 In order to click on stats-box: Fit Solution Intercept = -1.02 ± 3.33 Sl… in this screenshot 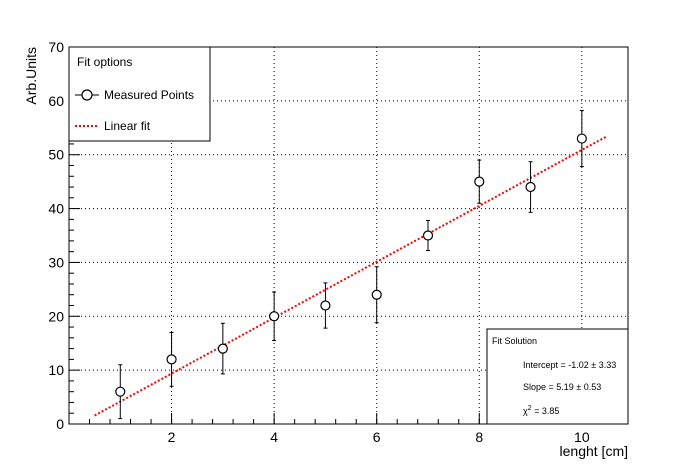, I will do `click(557, 376)`.